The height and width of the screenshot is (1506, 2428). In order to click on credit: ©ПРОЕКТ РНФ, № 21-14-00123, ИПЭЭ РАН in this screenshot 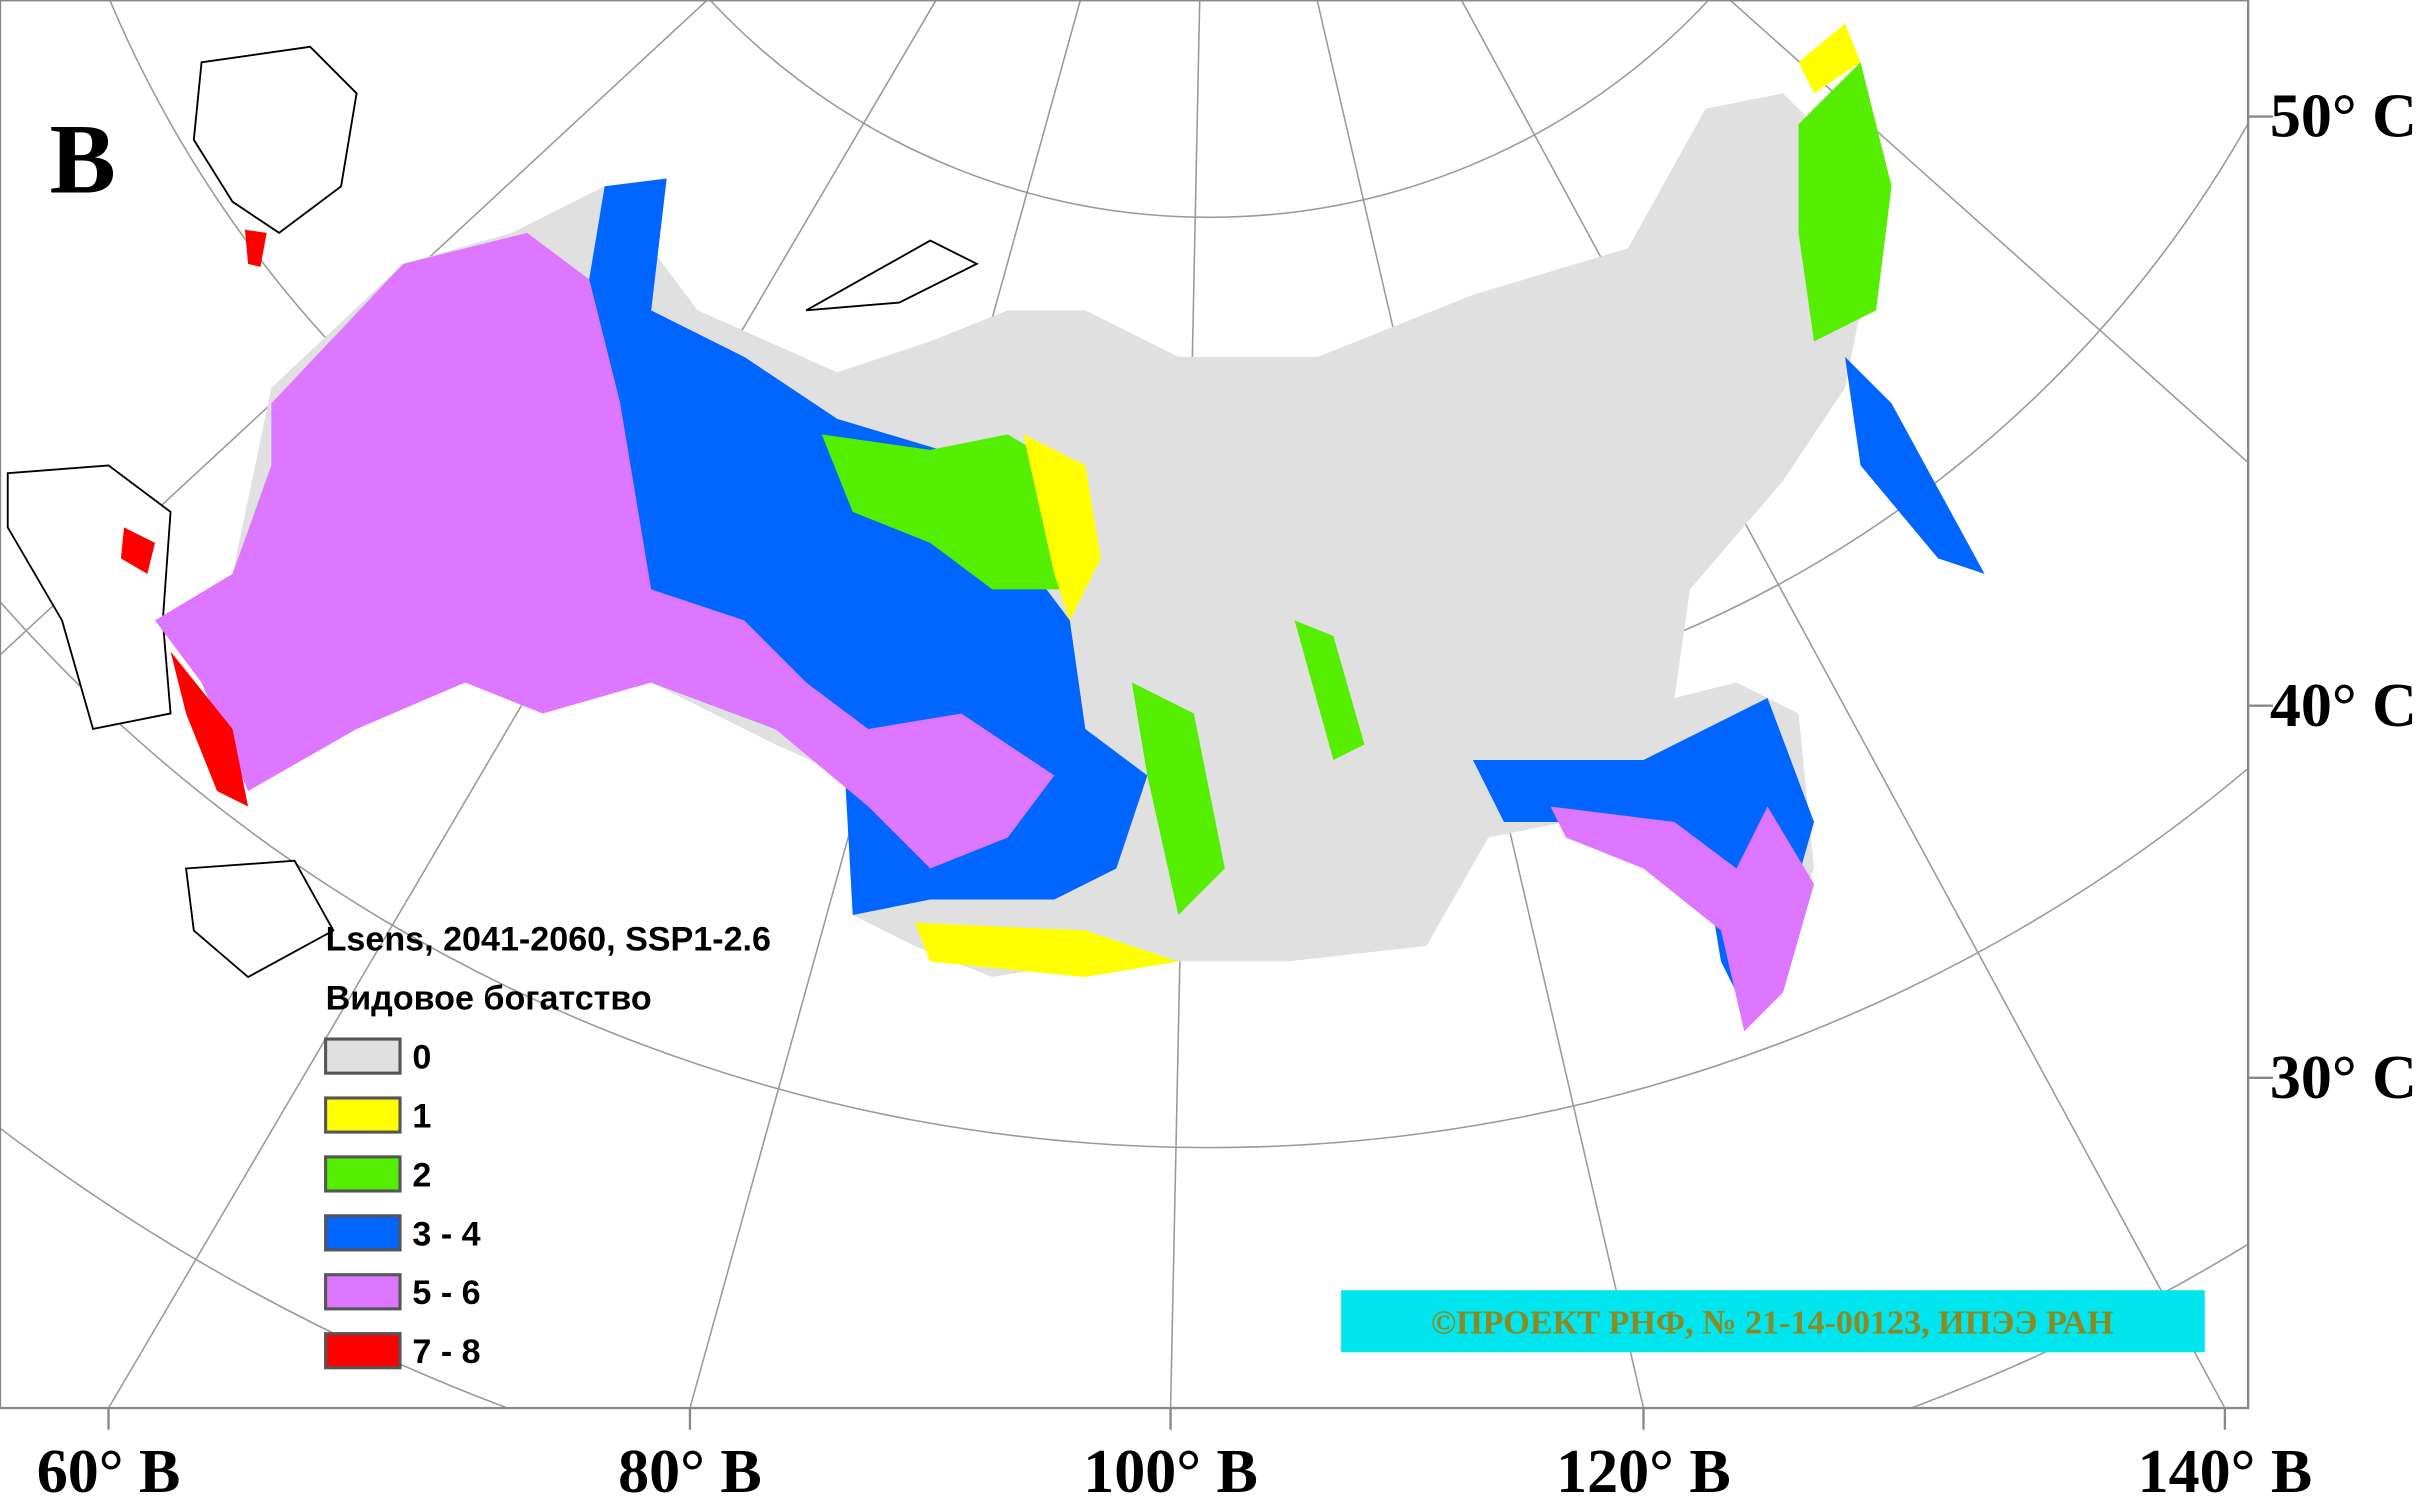, I will do `click(1772, 1323)`.